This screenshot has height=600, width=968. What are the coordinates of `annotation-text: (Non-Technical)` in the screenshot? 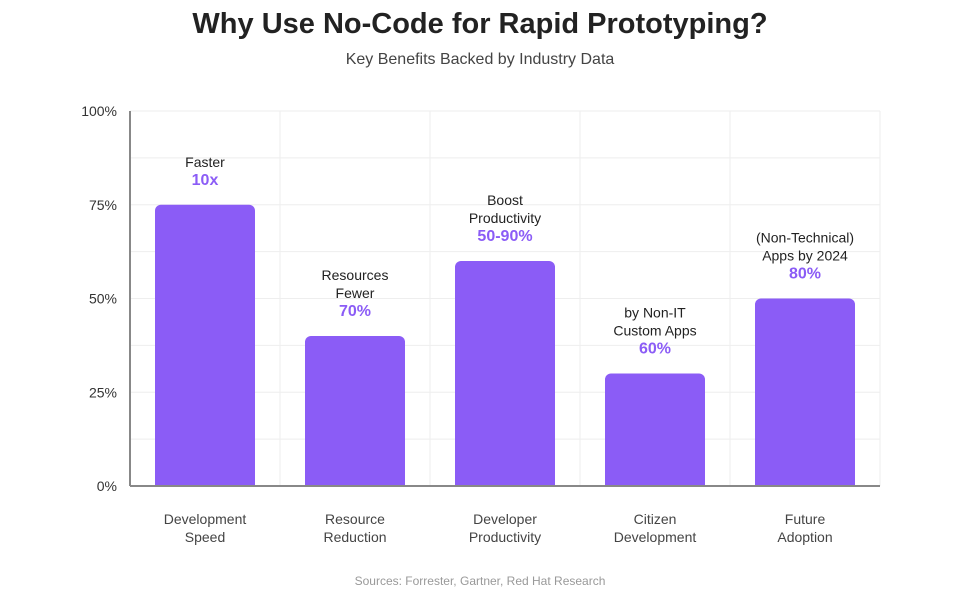 It's located at (805, 238).